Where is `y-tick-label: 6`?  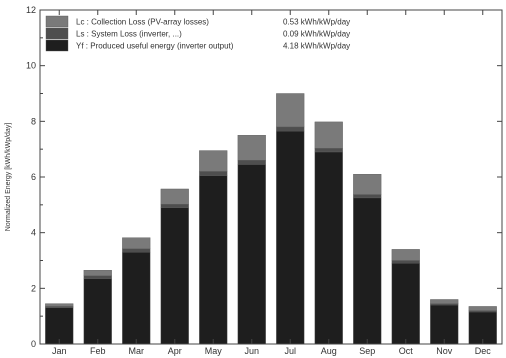 y-tick-label: 6 is located at coordinates (33, 177).